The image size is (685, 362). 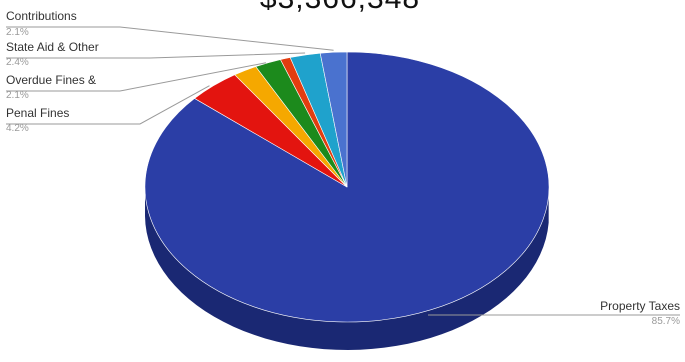 What do you see at coordinates (37, 113) in the screenshot?
I see `label-penal-fines: Penal Fines` at bounding box center [37, 113].